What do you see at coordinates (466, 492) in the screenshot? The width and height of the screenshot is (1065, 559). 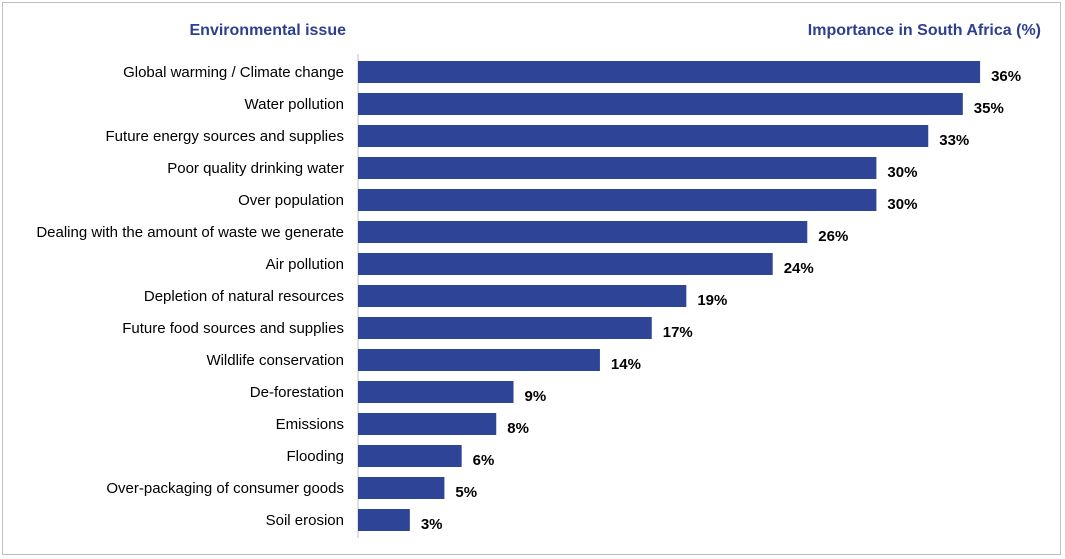 I see `value-label: 5%` at bounding box center [466, 492].